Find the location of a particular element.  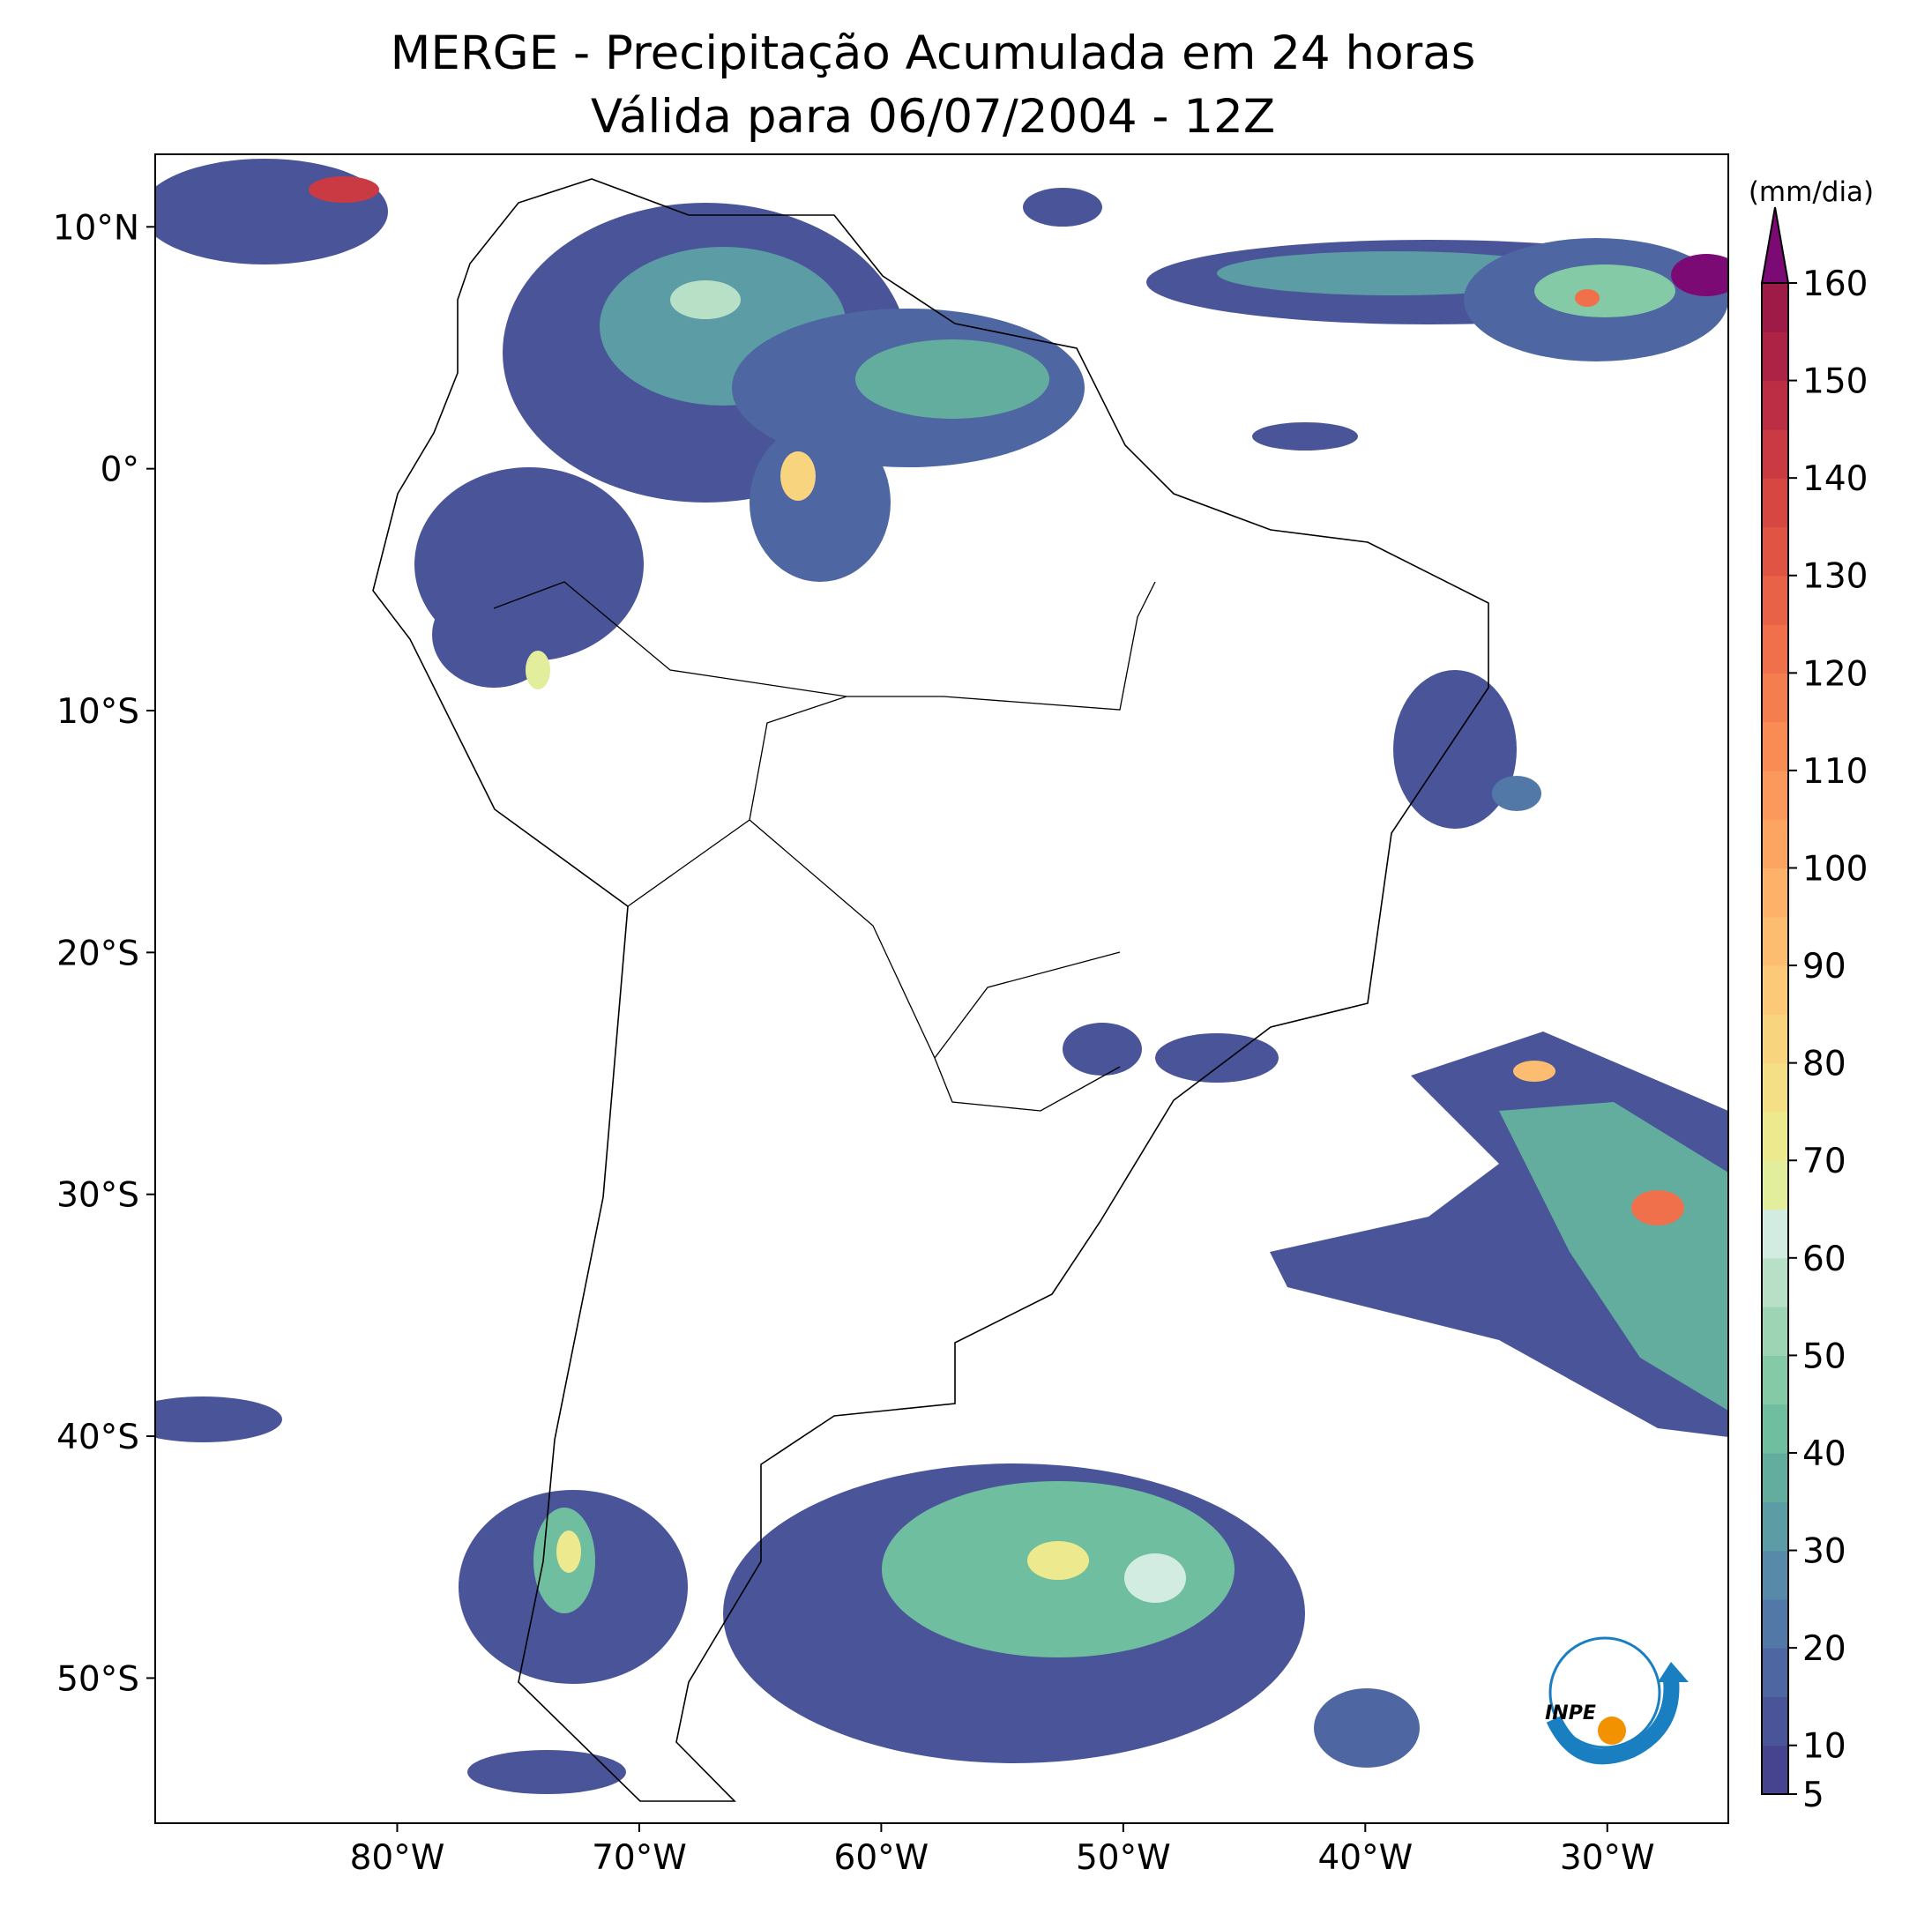

logo-arrow is located at coordinates (1613, 1722).